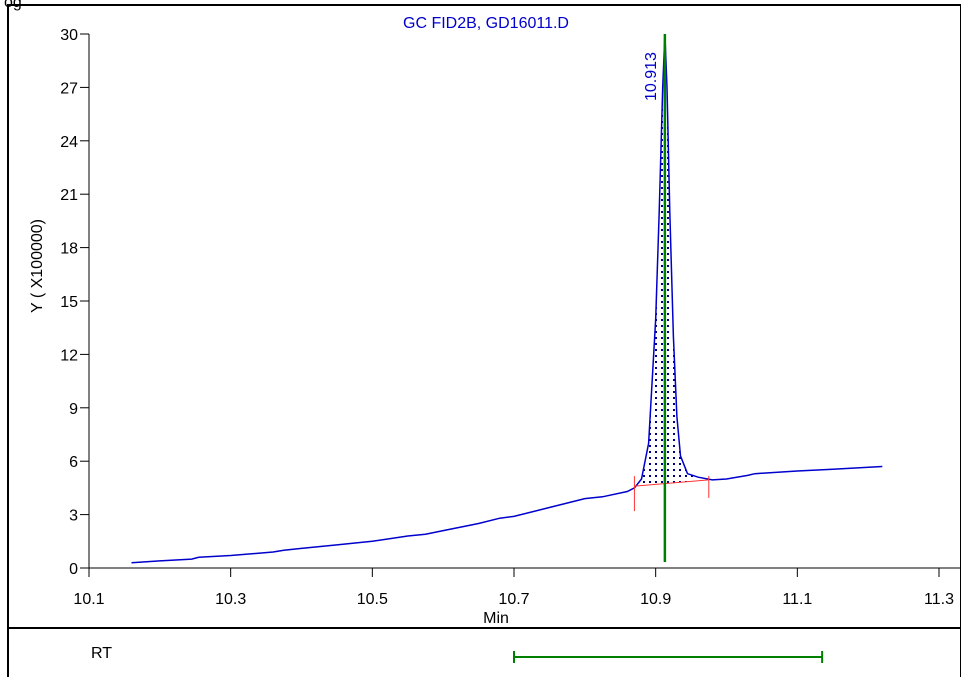 The height and width of the screenshot is (682, 961). Describe the element at coordinates (69, 142) in the screenshot. I see `y-tick-label: 24` at that location.